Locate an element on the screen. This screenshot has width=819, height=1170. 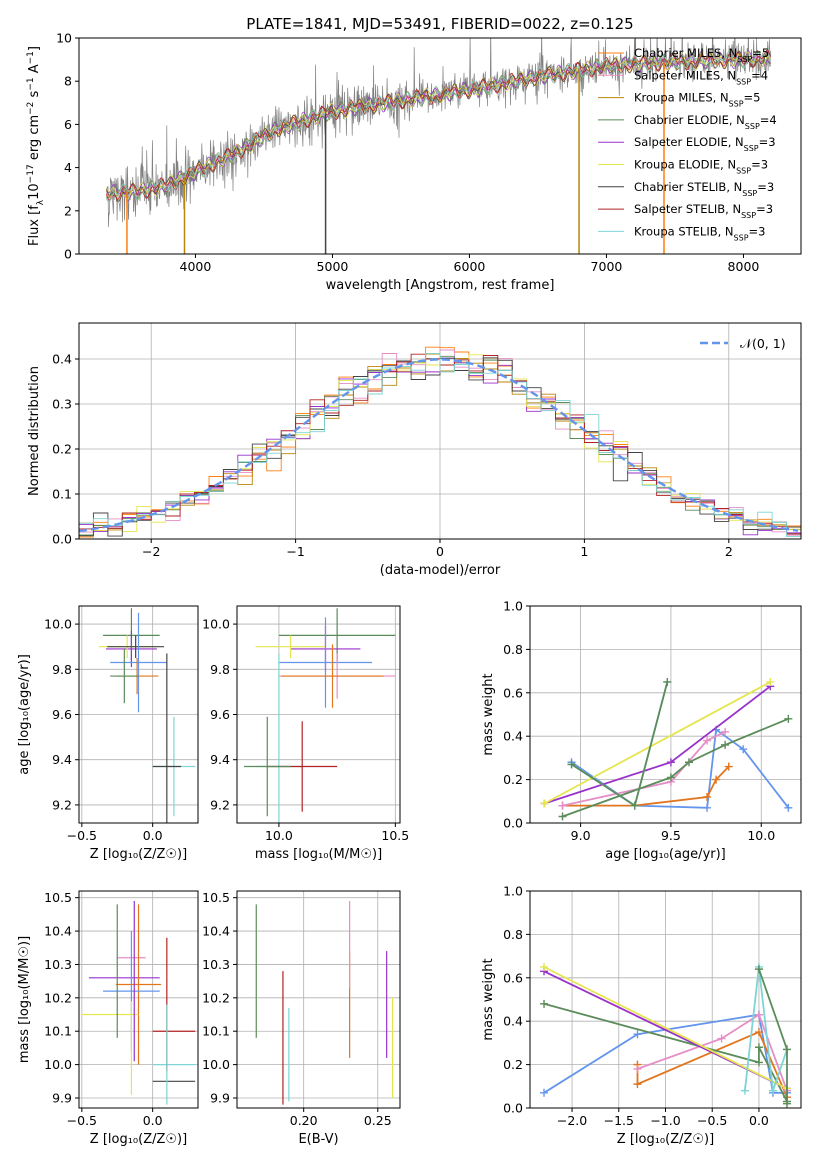
y-tick-label: 0.3 is located at coordinates (62, 404).